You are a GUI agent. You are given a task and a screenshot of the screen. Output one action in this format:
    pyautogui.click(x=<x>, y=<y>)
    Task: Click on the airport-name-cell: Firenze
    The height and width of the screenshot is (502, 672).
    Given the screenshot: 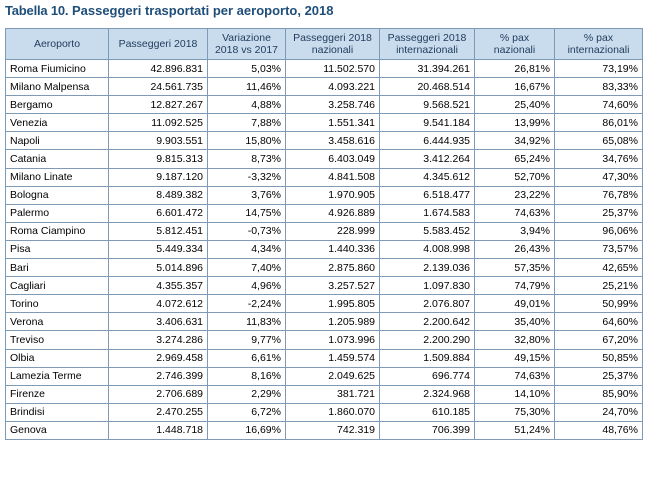 What is the action you would take?
    pyautogui.click(x=57, y=394)
    